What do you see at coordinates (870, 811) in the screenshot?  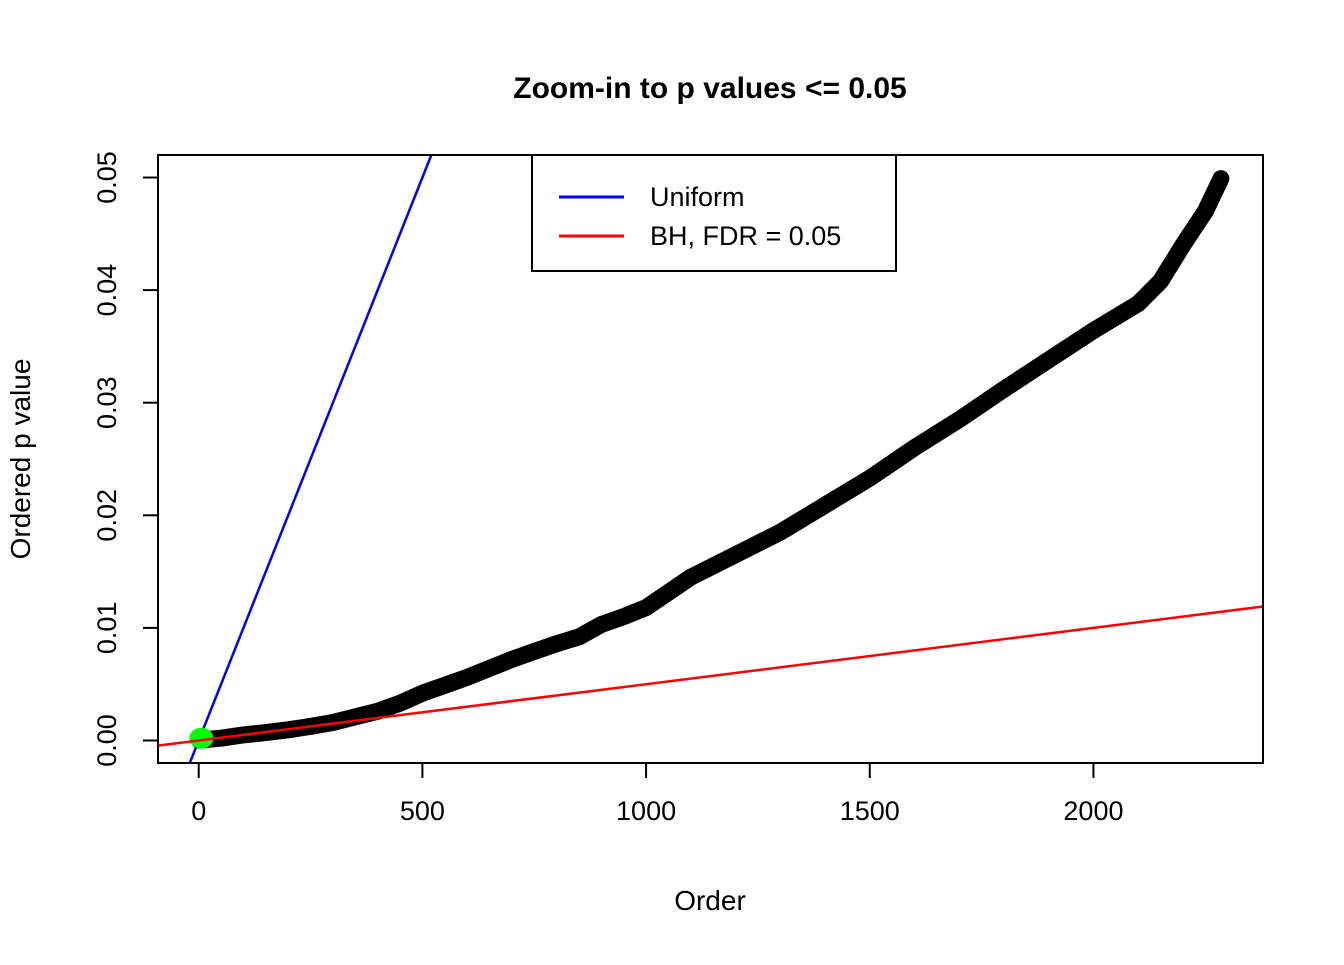 I see `x-tick-label: 1500` at bounding box center [870, 811].